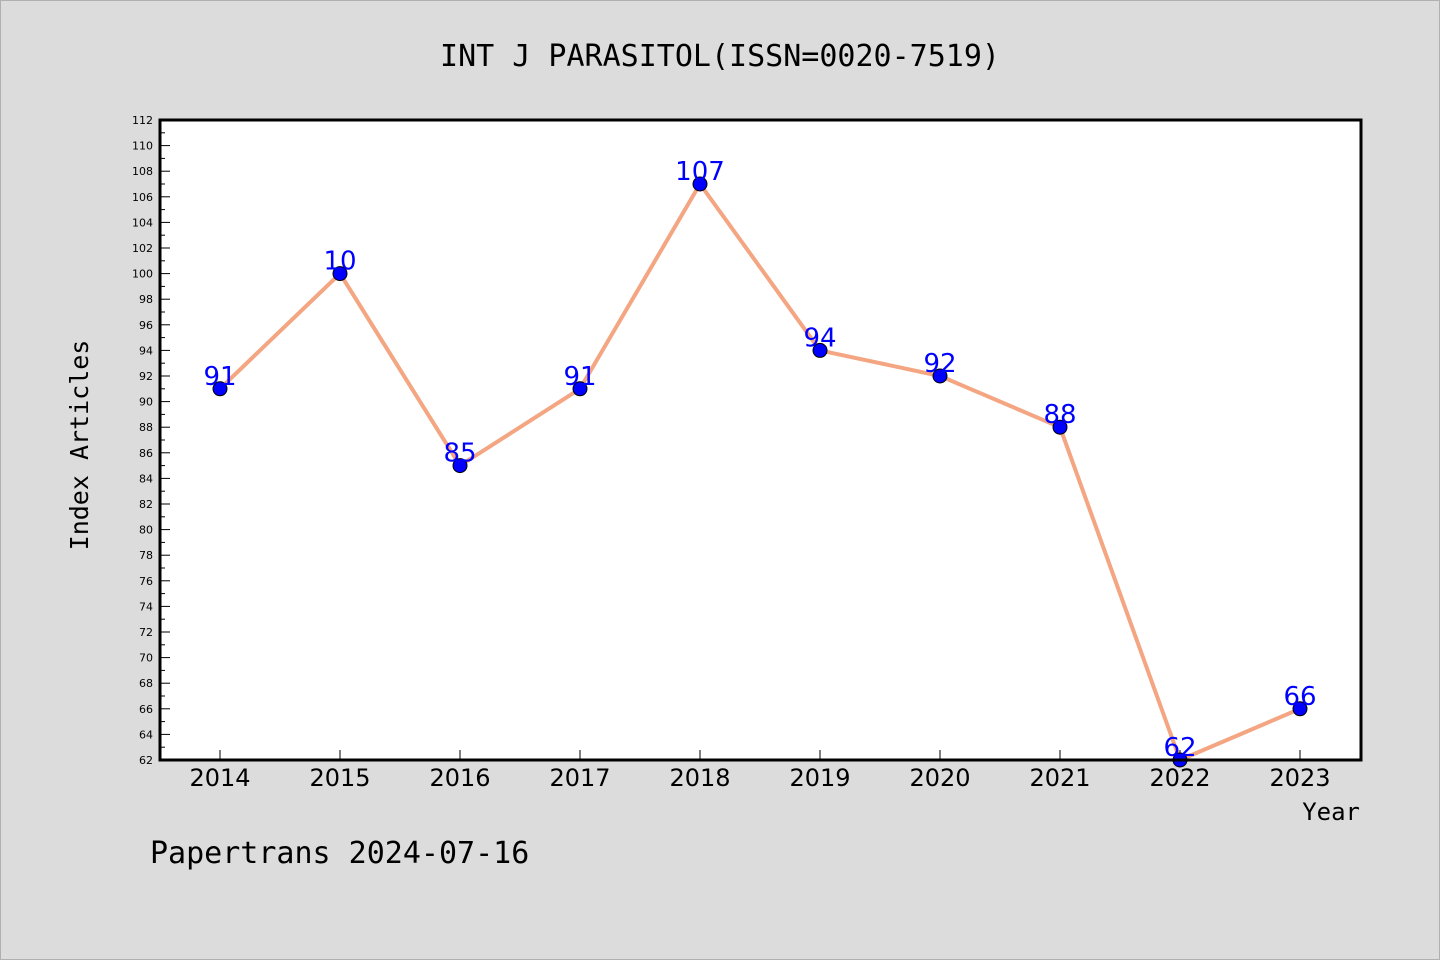 This screenshot has height=960, width=1440. I want to click on y-tick-label: 84, so click(146, 478).